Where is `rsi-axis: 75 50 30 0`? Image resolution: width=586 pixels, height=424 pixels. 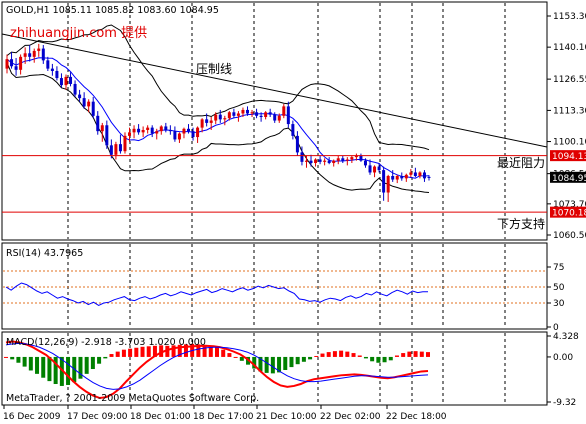 rsi-axis: 75 50 30 0 is located at coordinates (556, 298).